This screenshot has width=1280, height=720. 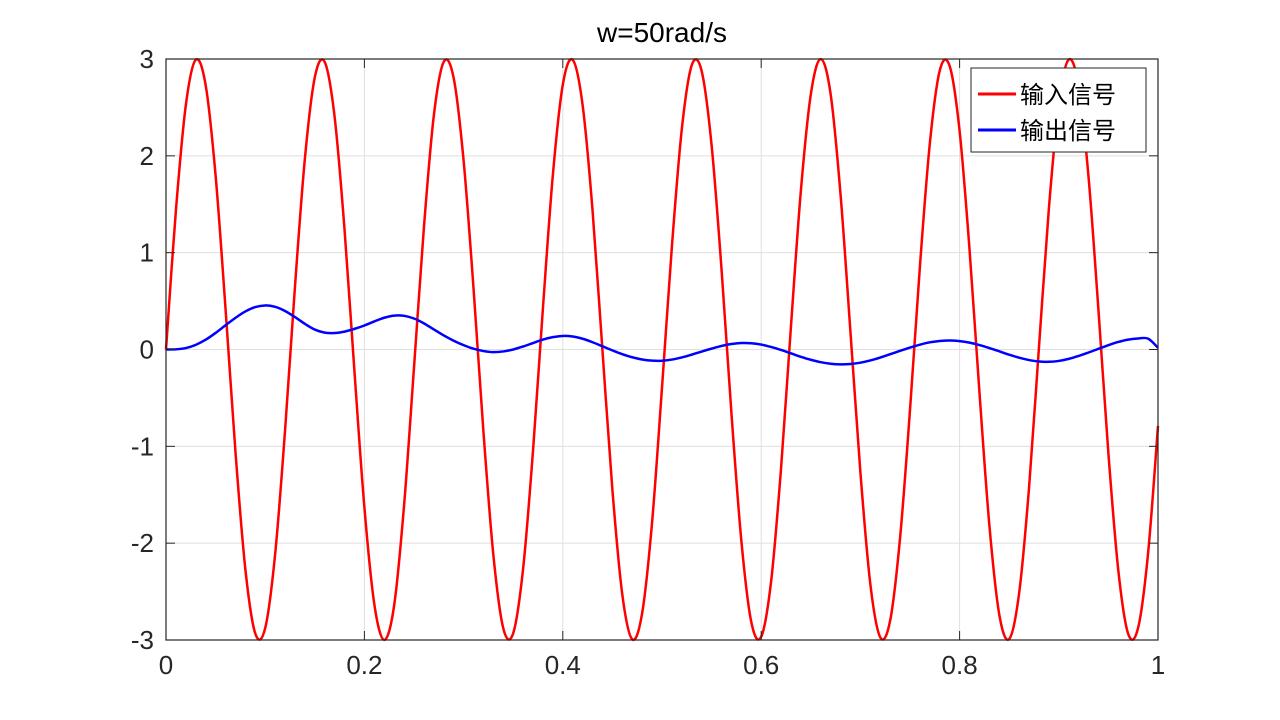 I want to click on y-tick-label: 0, so click(x=147, y=350).